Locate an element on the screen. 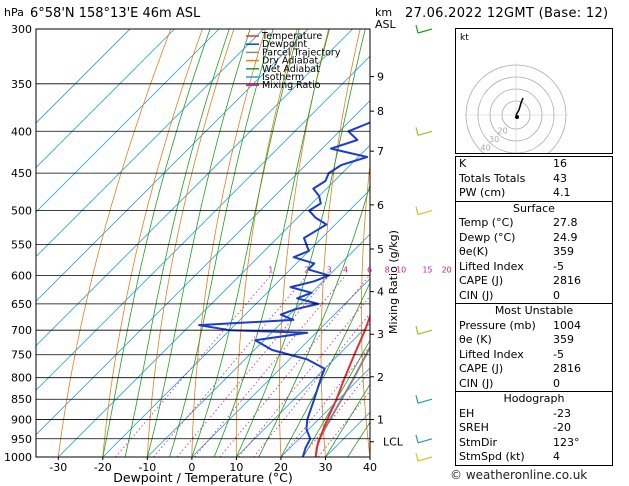 The image size is (629, 486). mixing-ratio-label: 20 is located at coordinates (447, 269).